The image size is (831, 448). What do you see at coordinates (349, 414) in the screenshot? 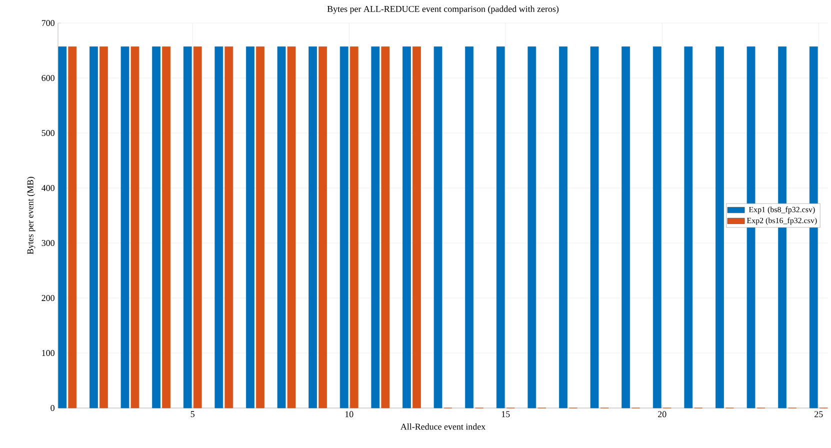
I see `x-tick-label: 10` at bounding box center [349, 414].